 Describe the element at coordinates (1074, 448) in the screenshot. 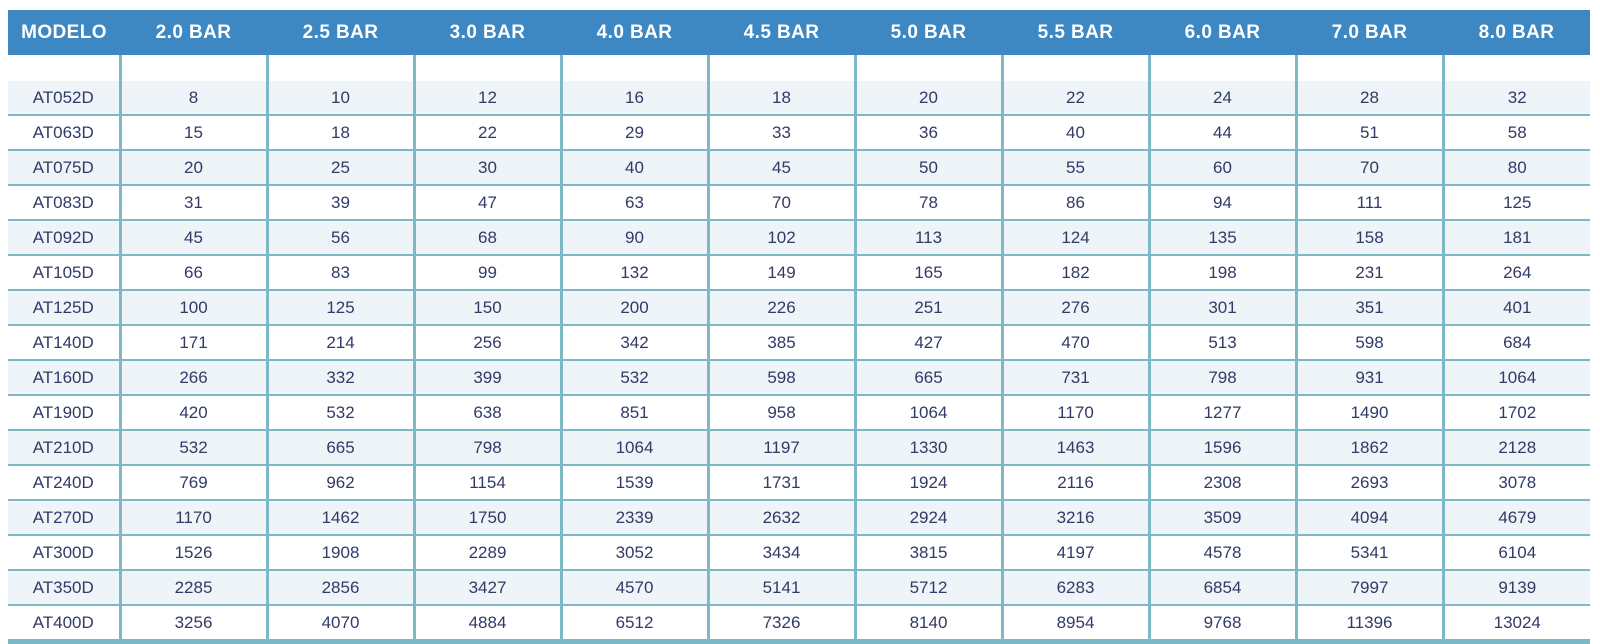

I see `value-cell: 1463` at that location.